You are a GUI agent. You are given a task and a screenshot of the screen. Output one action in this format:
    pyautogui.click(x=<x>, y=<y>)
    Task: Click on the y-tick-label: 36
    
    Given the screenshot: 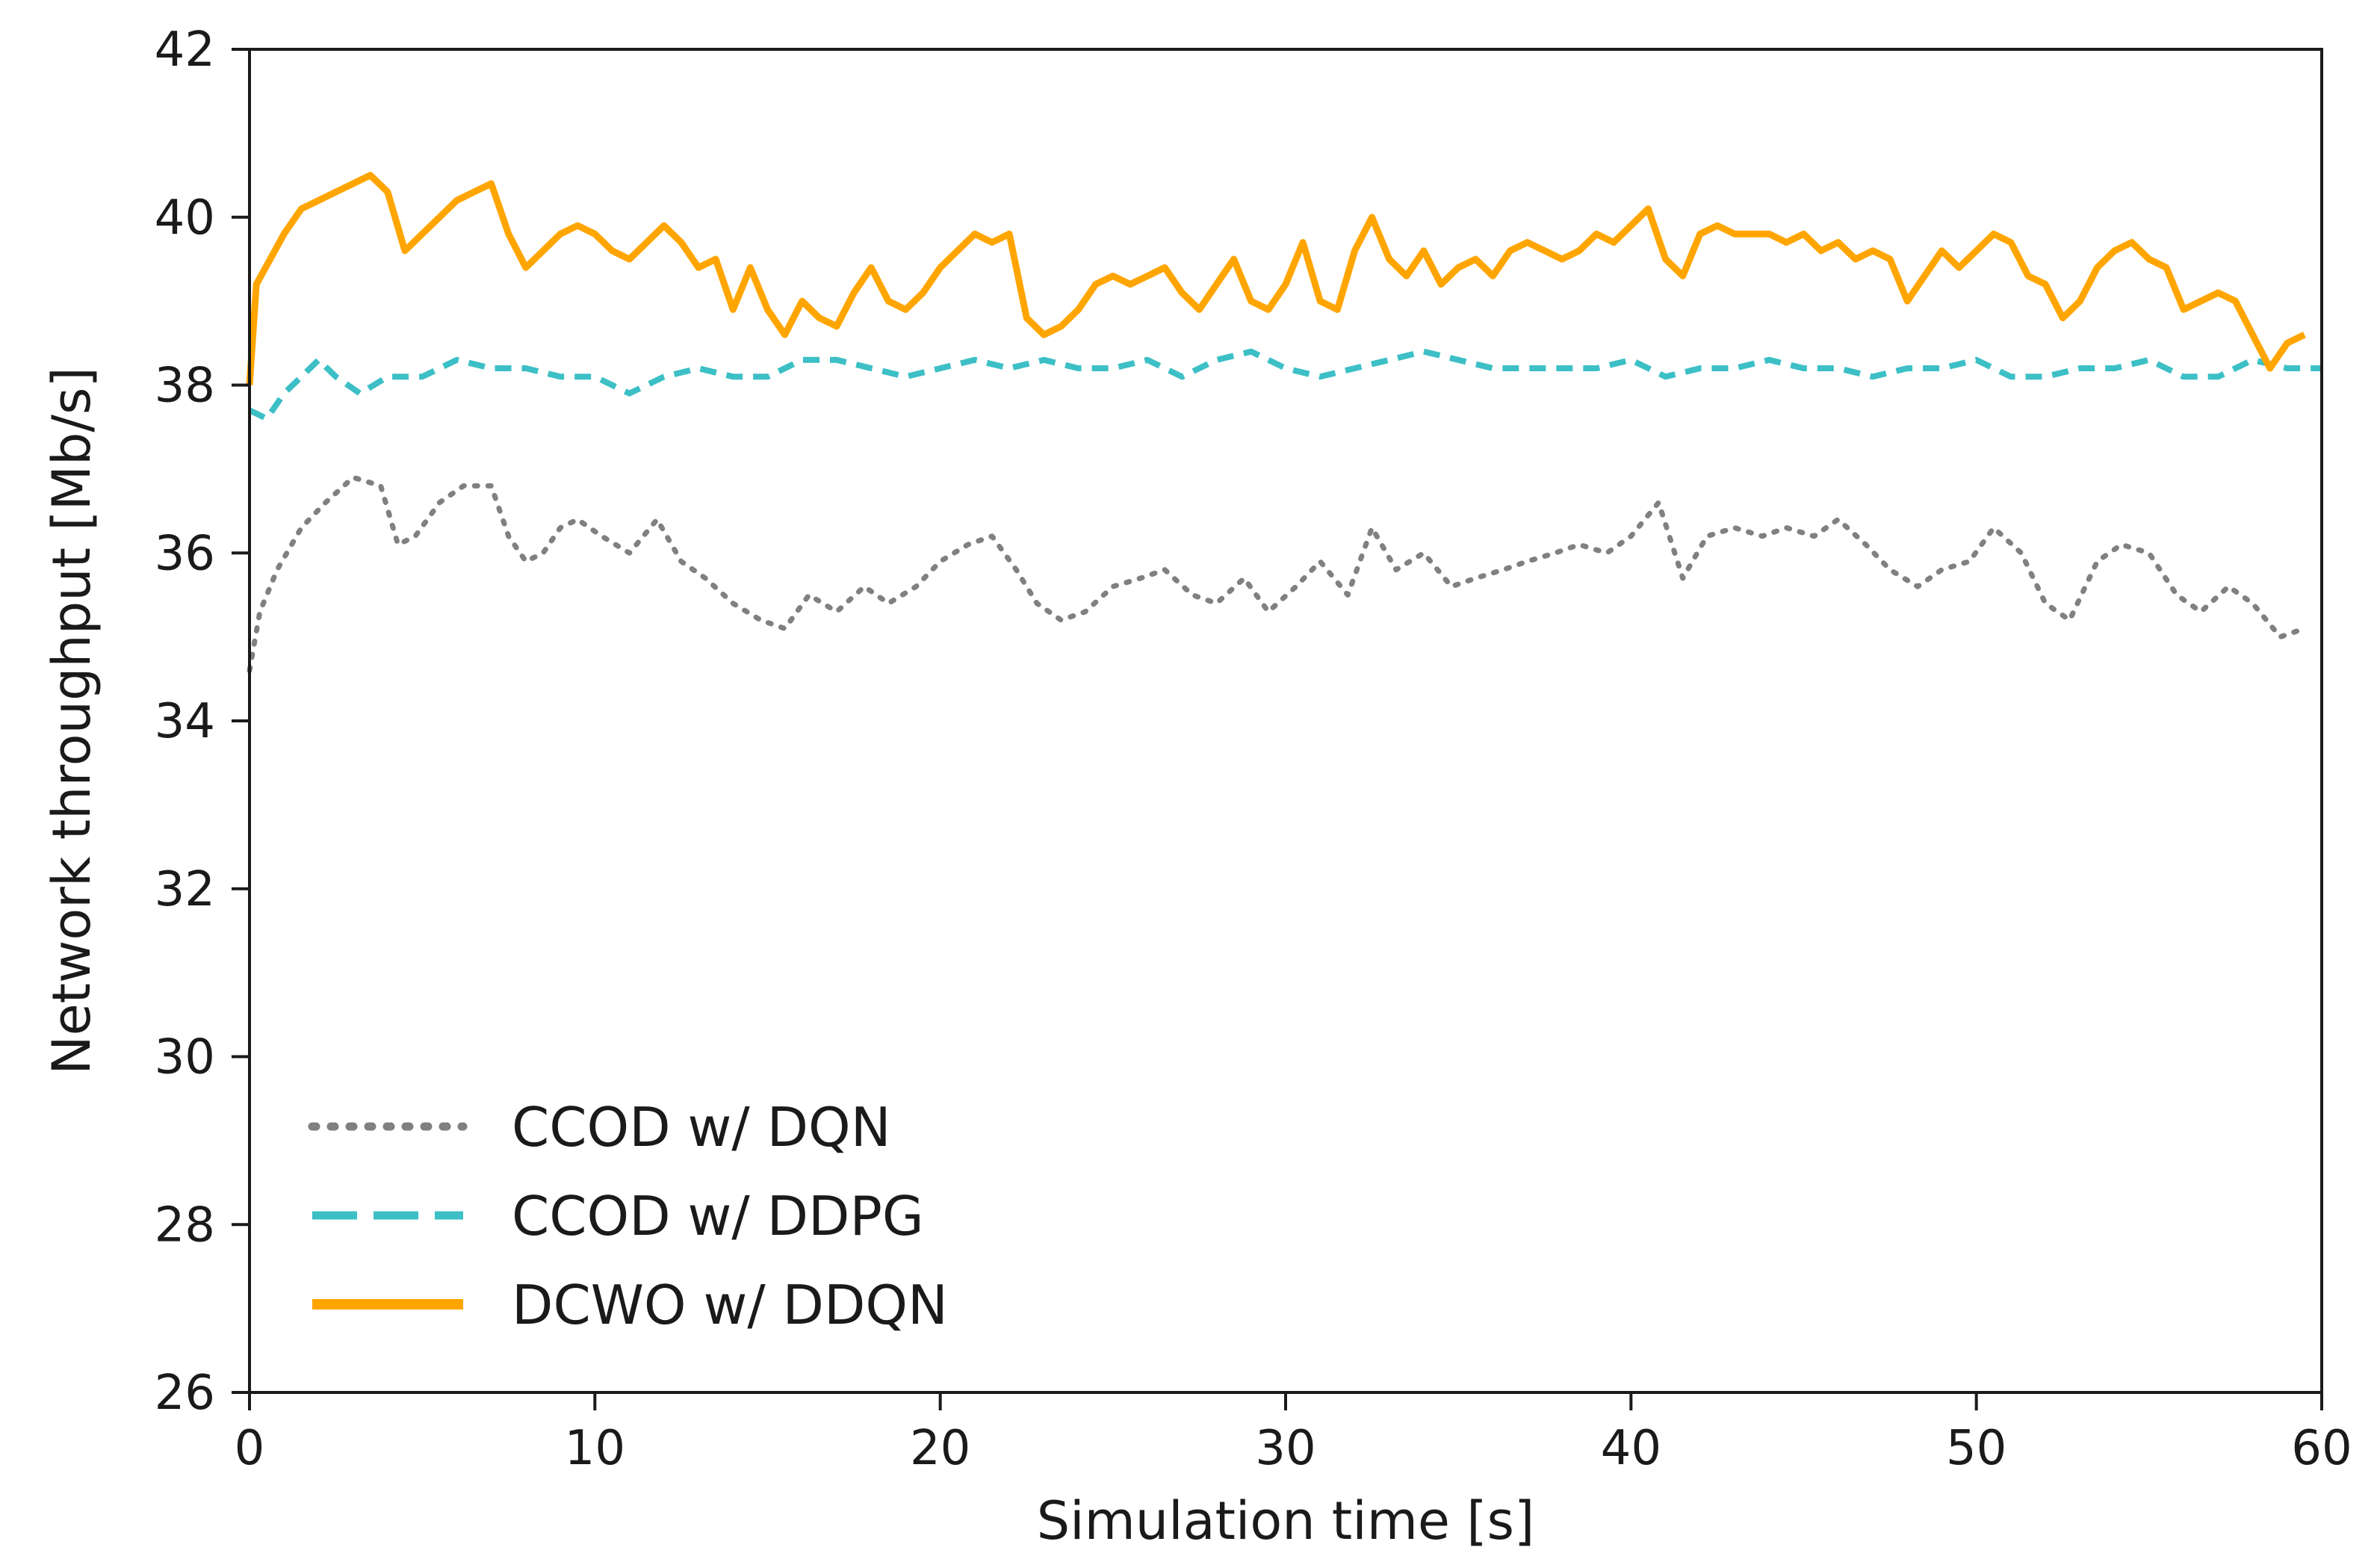 What is the action you would take?
    pyautogui.click(x=185, y=553)
    